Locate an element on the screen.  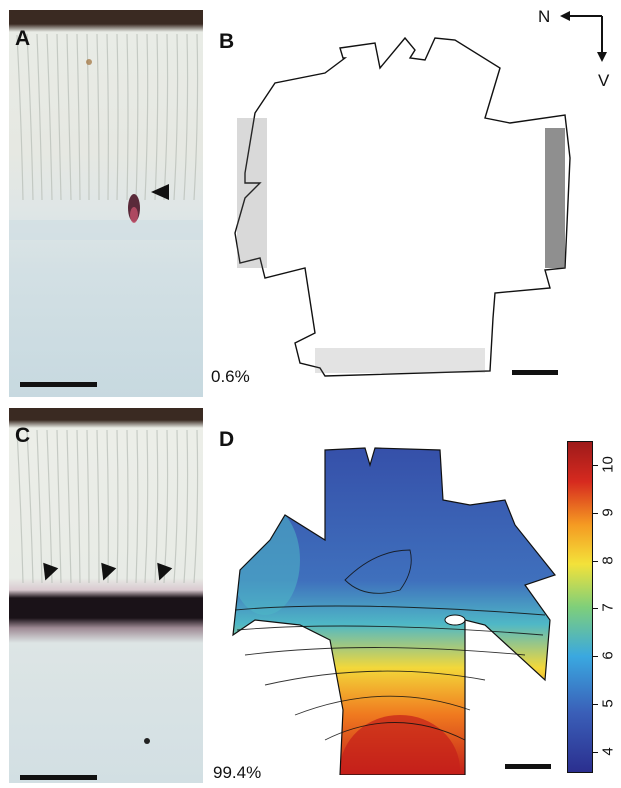
scale-bar-d is located at coordinates (528, 766).